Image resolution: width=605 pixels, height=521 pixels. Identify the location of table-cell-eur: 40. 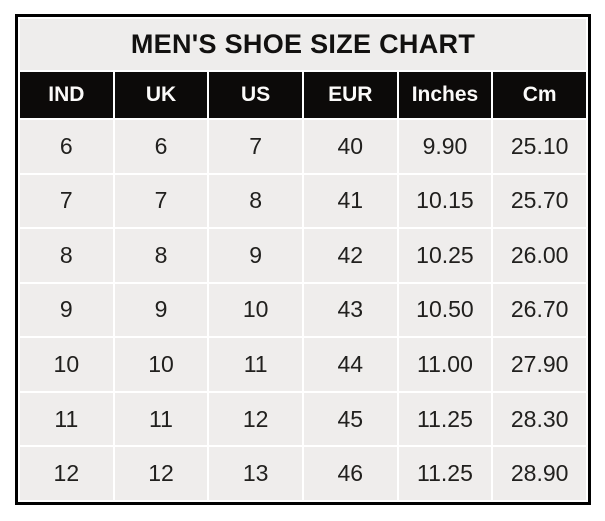
(350, 146).